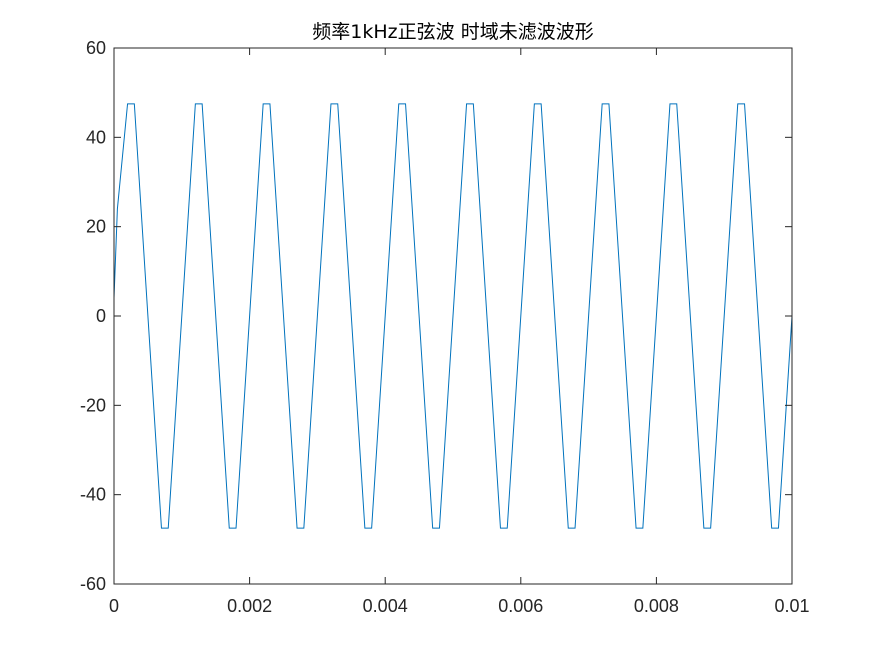 Image resolution: width=875 pixels, height=656 pixels. Describe the element at coordinates (520, 606) in the screenshot. I see `x-tick-label: 0.006` at that location.